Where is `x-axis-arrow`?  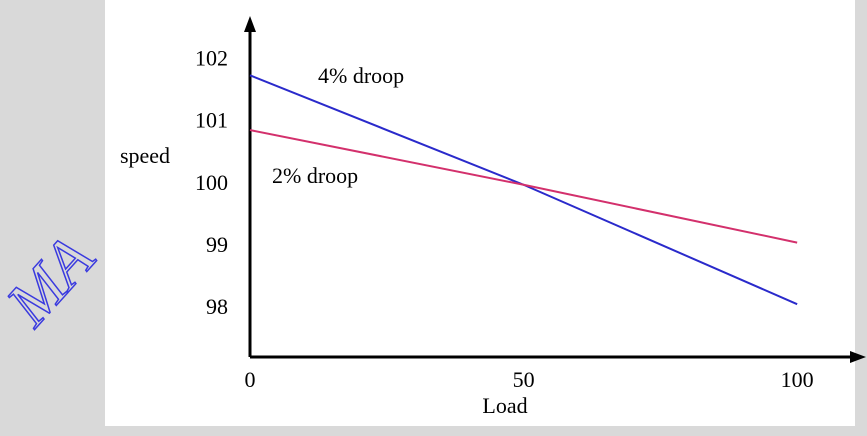 x-axis-arrow is located at coordinates (858, 357).